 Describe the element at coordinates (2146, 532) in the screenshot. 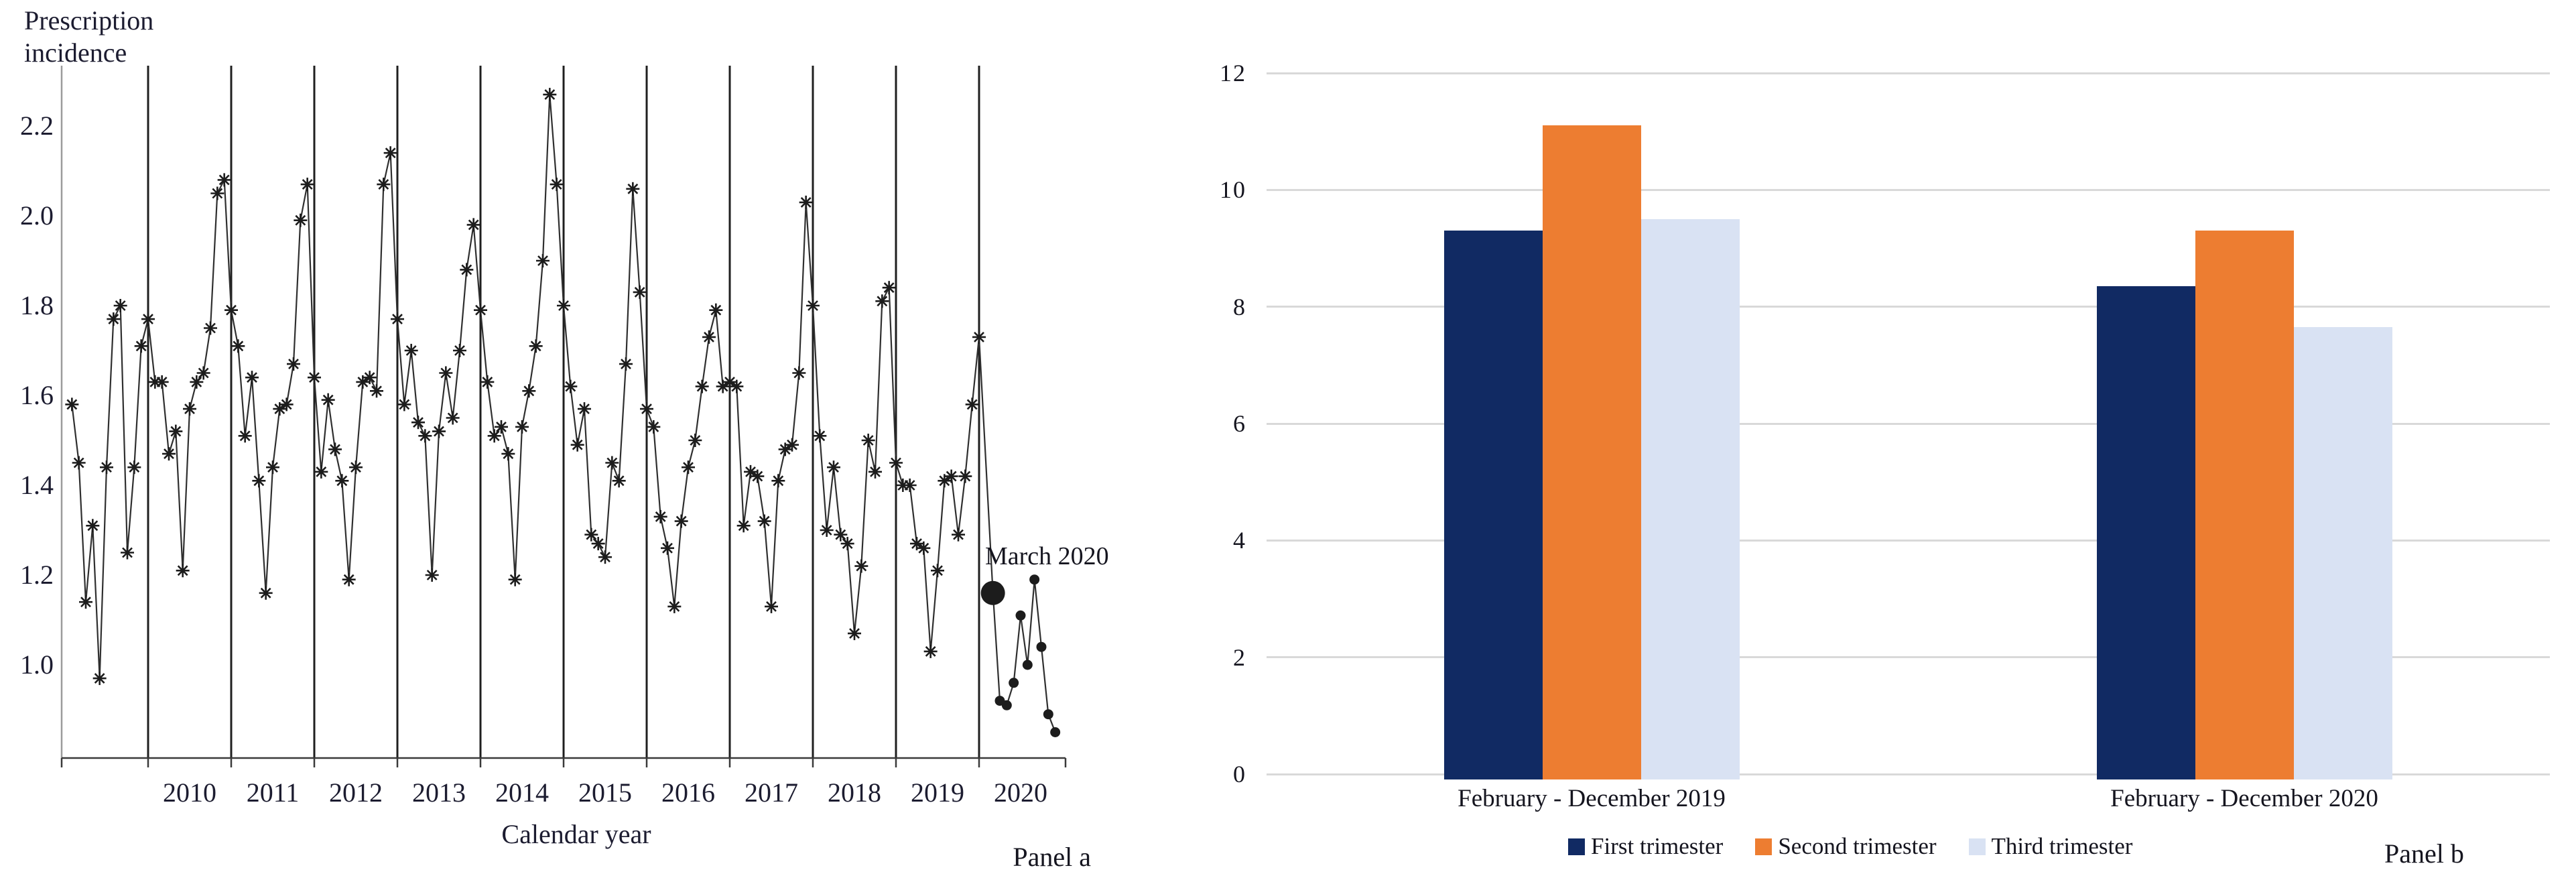

I see `bar-first-trimester-2020` at that location.